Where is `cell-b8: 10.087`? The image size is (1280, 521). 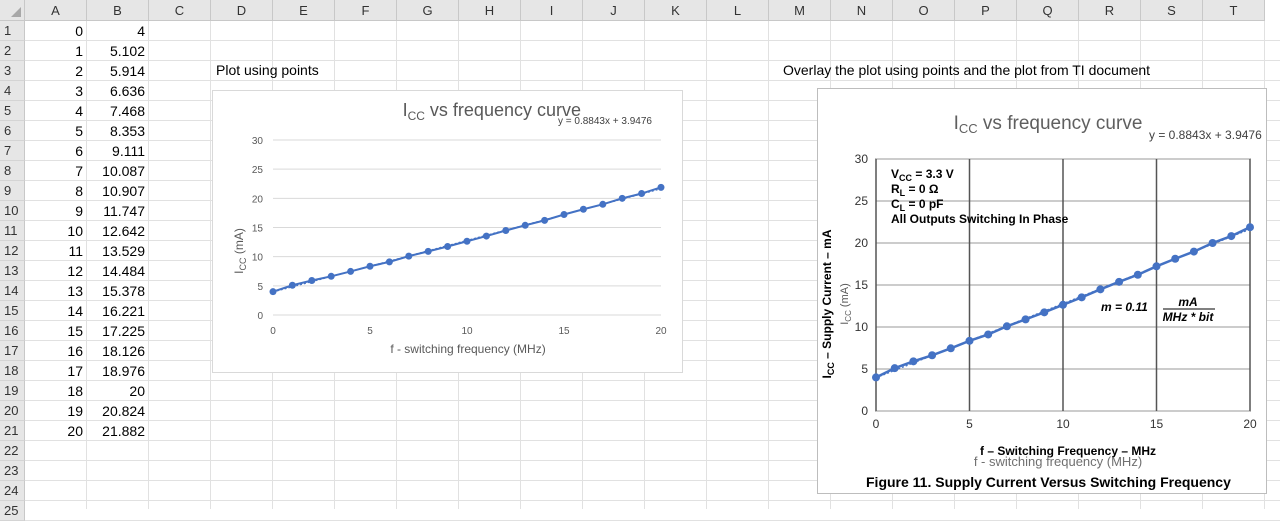
cell-b8: 10.087 is located at coordinates (123, 171).